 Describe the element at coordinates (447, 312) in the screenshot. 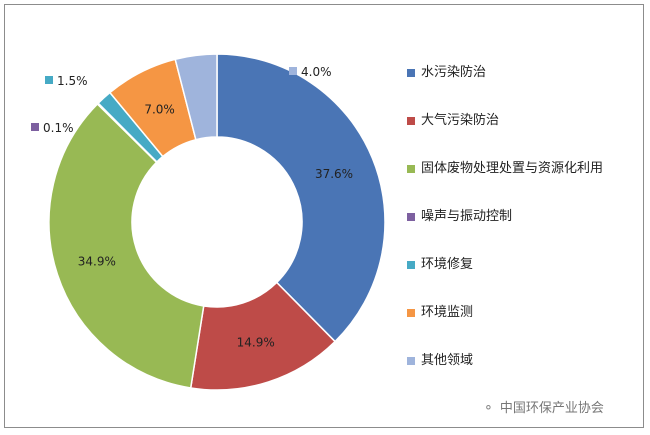

I see `legend-label: 环境监测` at that location.